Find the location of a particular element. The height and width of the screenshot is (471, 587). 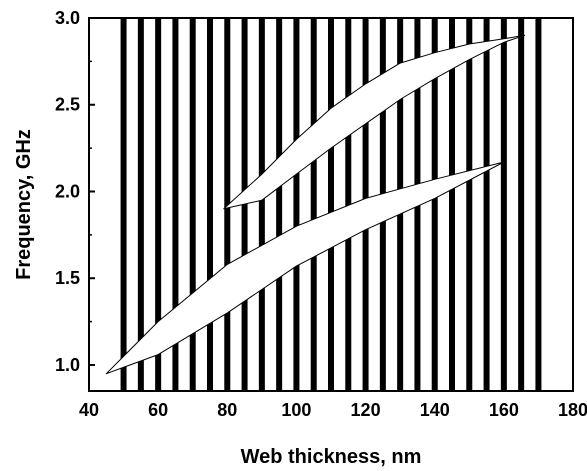

x-tick-label: 80 is located at coordinates (227, 410).